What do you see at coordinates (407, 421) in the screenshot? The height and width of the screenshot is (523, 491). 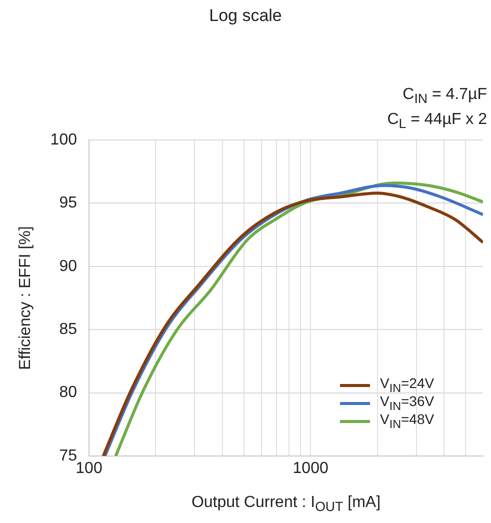 I see `legend-label: V$_{IN}$=48V` at bounding box center [407, 421].